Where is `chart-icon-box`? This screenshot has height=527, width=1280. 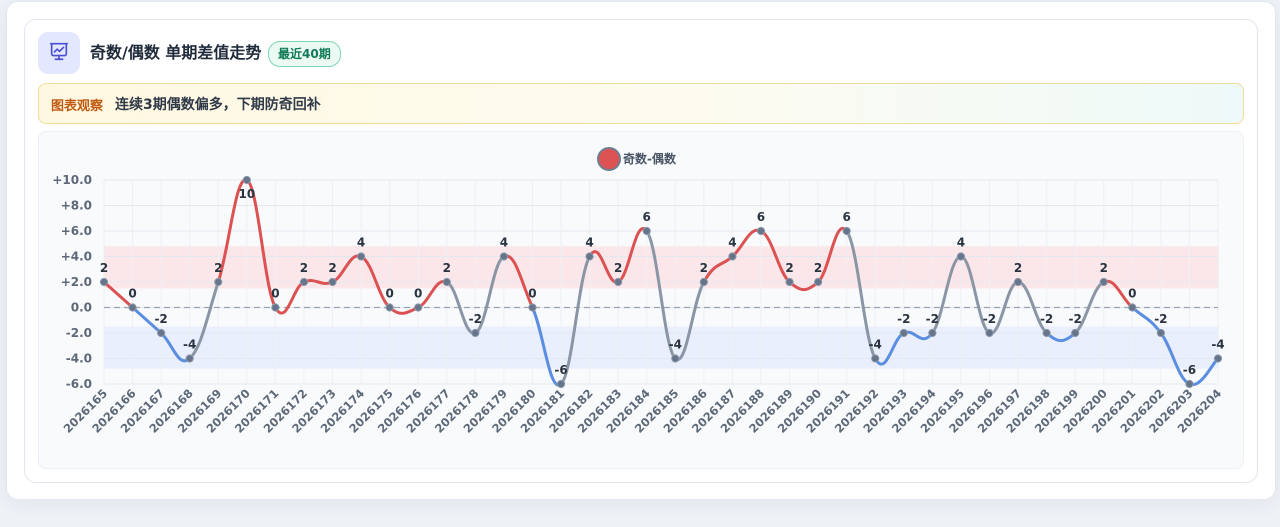 chart-icon-box is located at coordinates (59, 53).